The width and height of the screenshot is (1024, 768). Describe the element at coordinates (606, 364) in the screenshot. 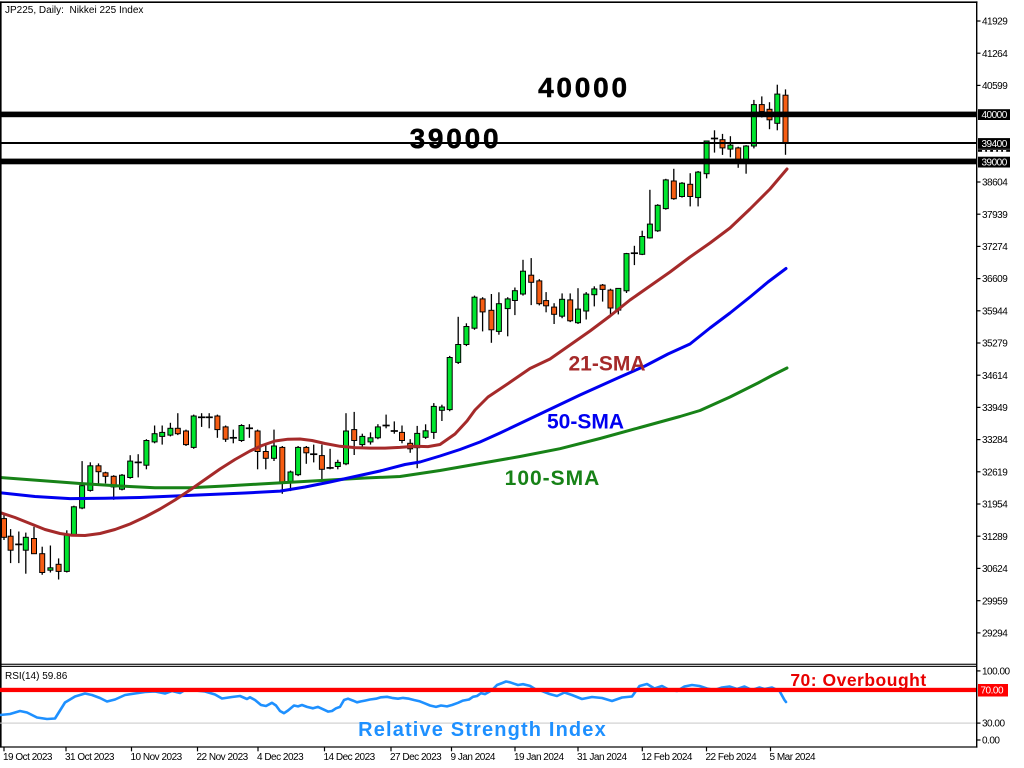

I see `svg-text: 21-SMA` at that location.